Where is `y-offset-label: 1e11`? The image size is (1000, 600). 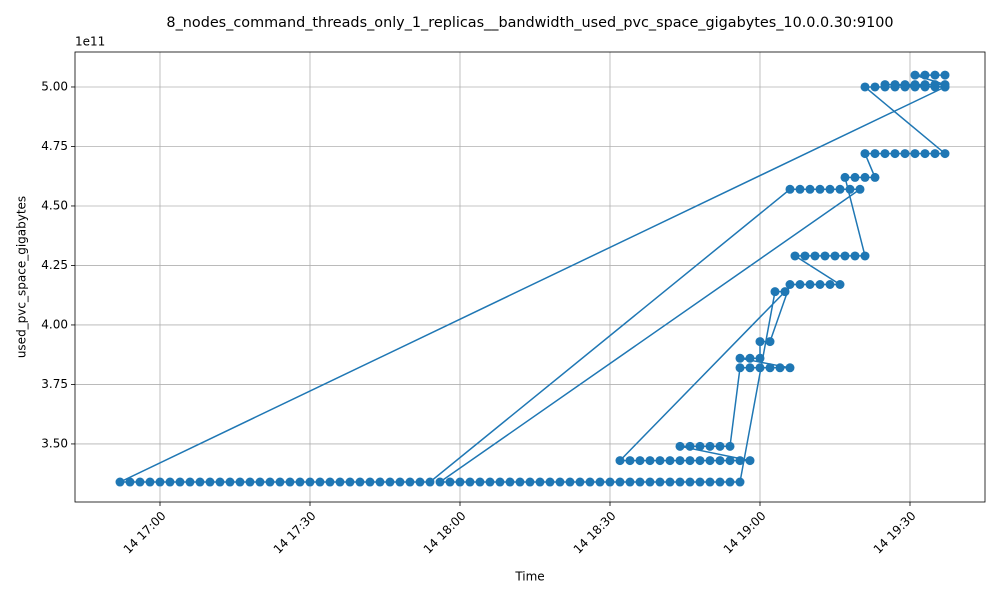
y-offset-label: 1e11 is located at coordinates (90, 42).